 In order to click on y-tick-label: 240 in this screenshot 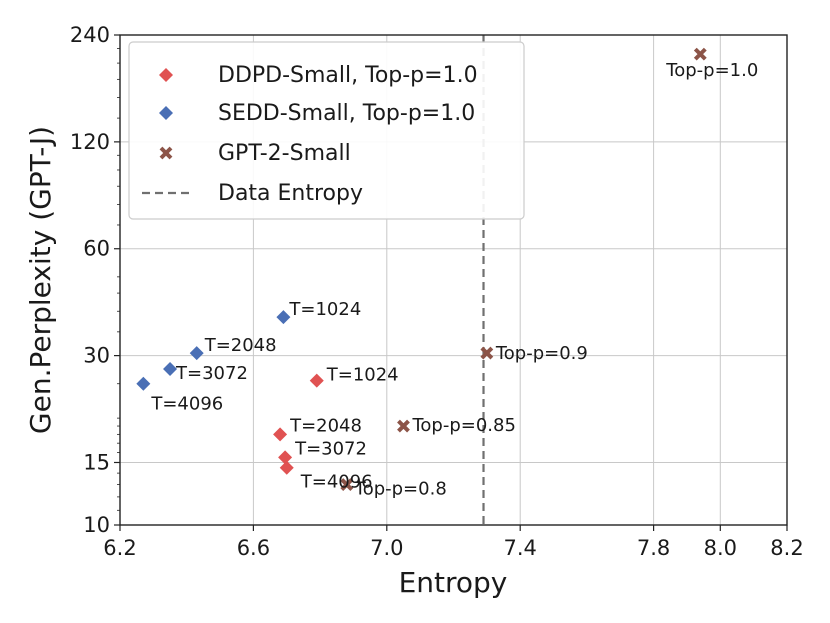, I will do `click(90, 35)`.